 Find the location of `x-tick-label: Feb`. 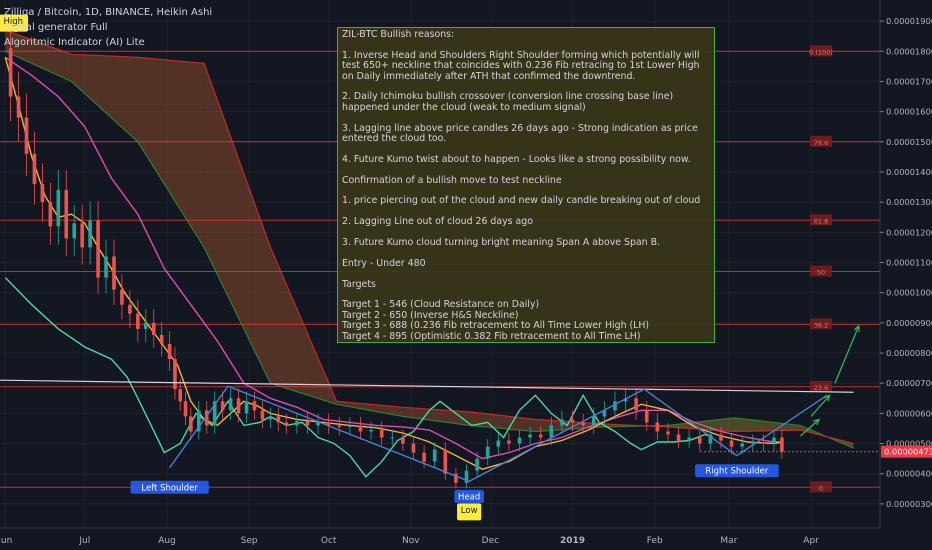

x-tick-label: Feb is located at coordinates (655, 541).